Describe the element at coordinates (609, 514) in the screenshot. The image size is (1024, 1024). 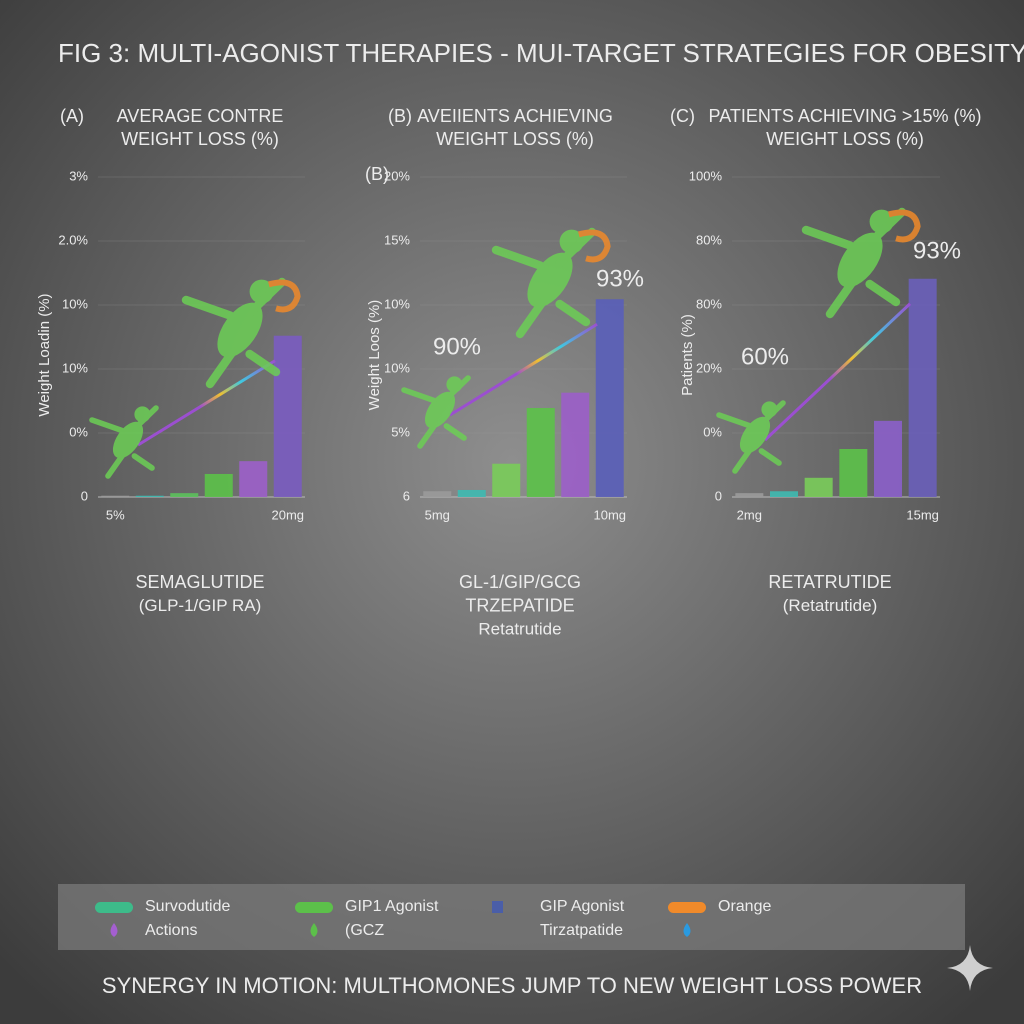
I see `x-tick-label: 10mg` at that location.